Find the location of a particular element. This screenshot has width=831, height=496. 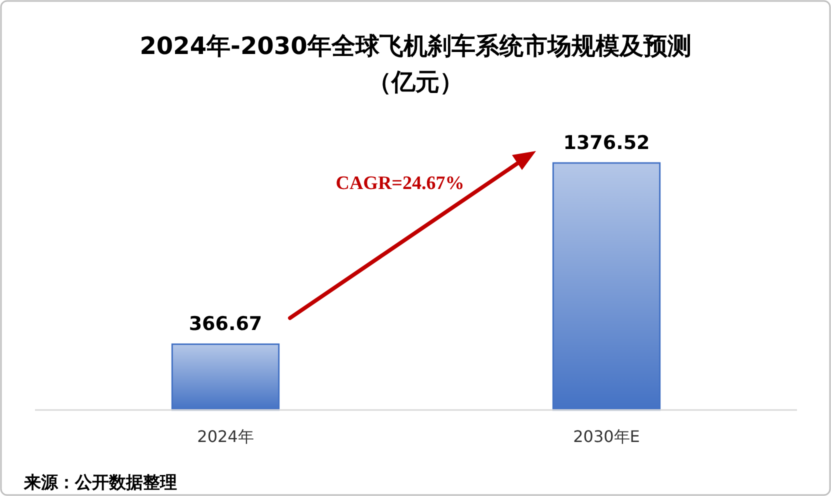

source-note: 来源：公开数据整理 is located at coordinates (100, 483).